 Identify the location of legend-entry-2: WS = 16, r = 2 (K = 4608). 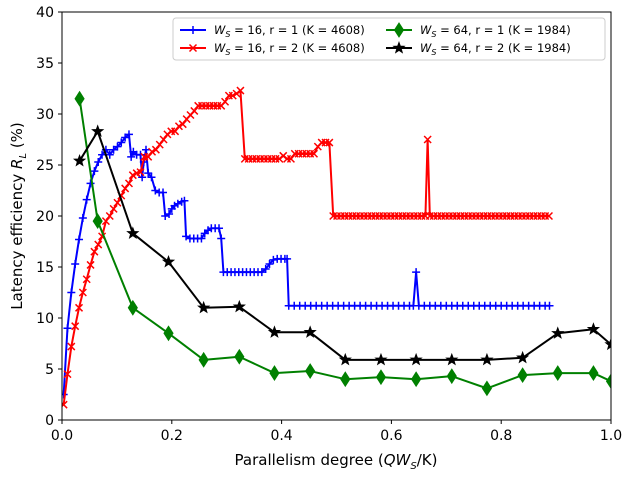
(272, 49).